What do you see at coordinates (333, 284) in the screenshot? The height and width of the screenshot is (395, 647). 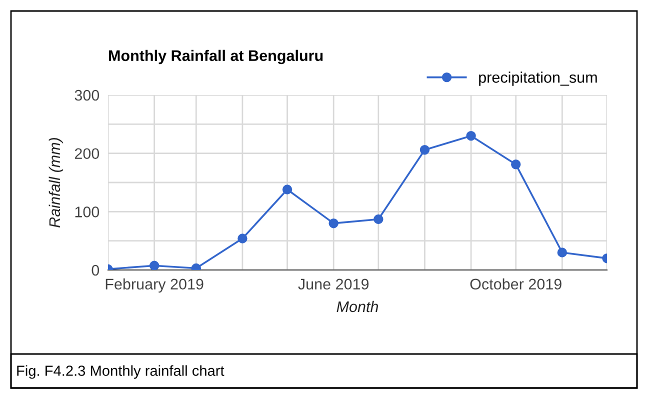 I see `x-tick-label: June 2019` at bounding box center [333, 284].